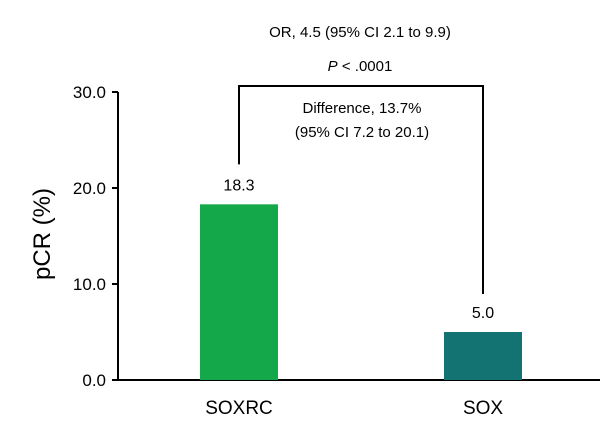  Describe the element at coordinates (239, 292) in the screenshot. I see `bar-soxrc` at that location.